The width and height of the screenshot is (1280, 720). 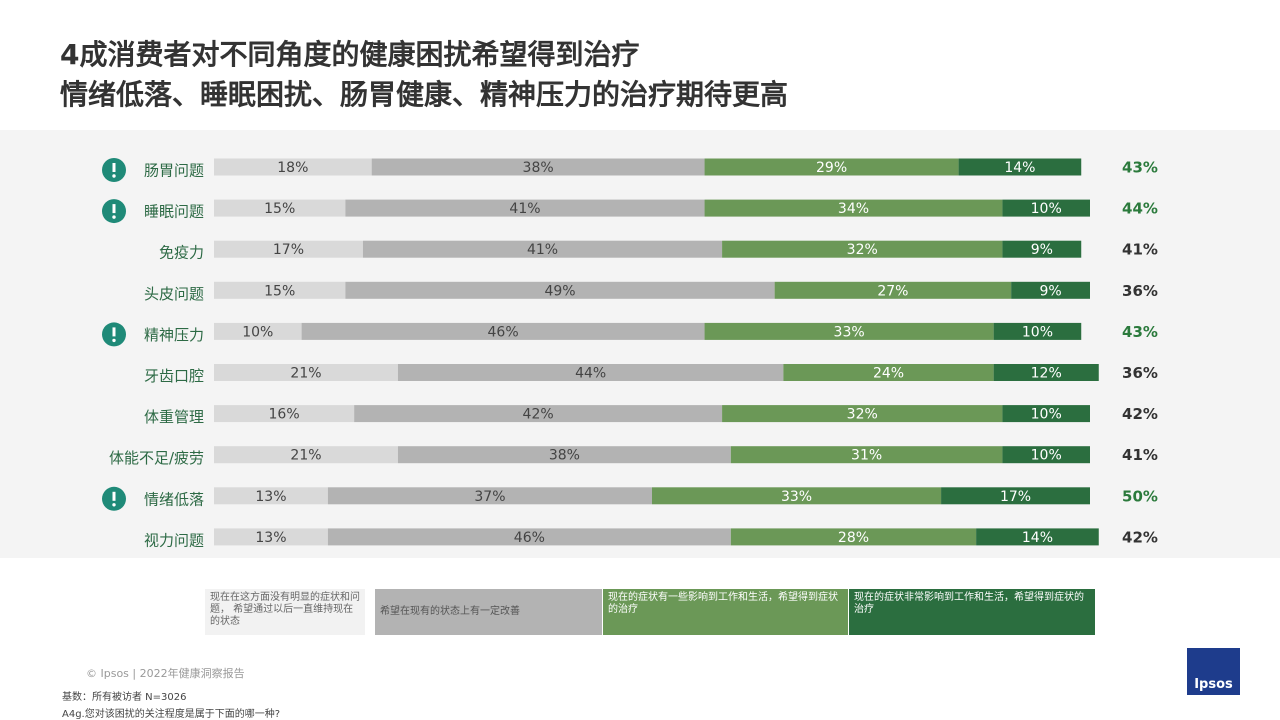 What do you see at coordinates (174, 540) in the screenshot?
I see `category-label: 视力问题` at bounding box center [174, 540].